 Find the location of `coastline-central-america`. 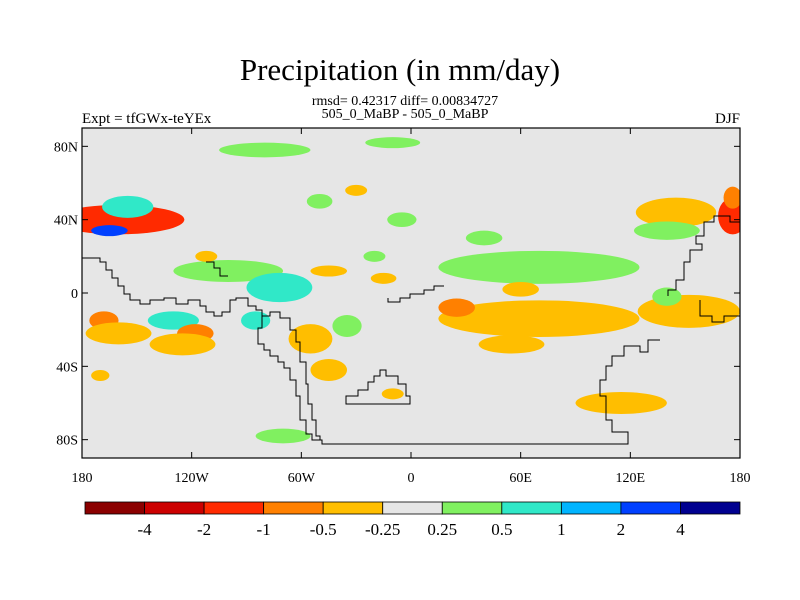

coastline-central-america is located at coordinates (217, 269).